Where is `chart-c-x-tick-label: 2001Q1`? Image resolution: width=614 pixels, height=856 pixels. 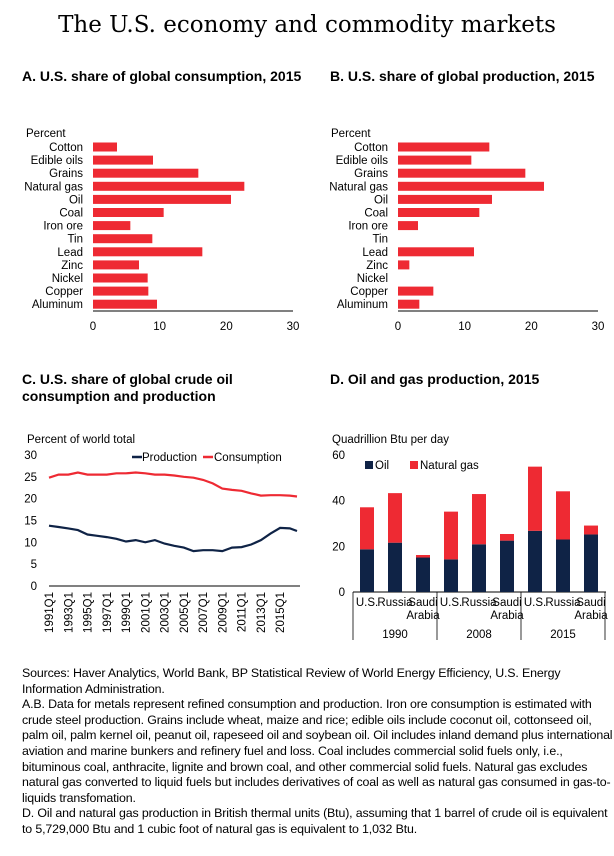 chart-c-x-tick-label: 2001Q1 is located at coordinates (146, 612).